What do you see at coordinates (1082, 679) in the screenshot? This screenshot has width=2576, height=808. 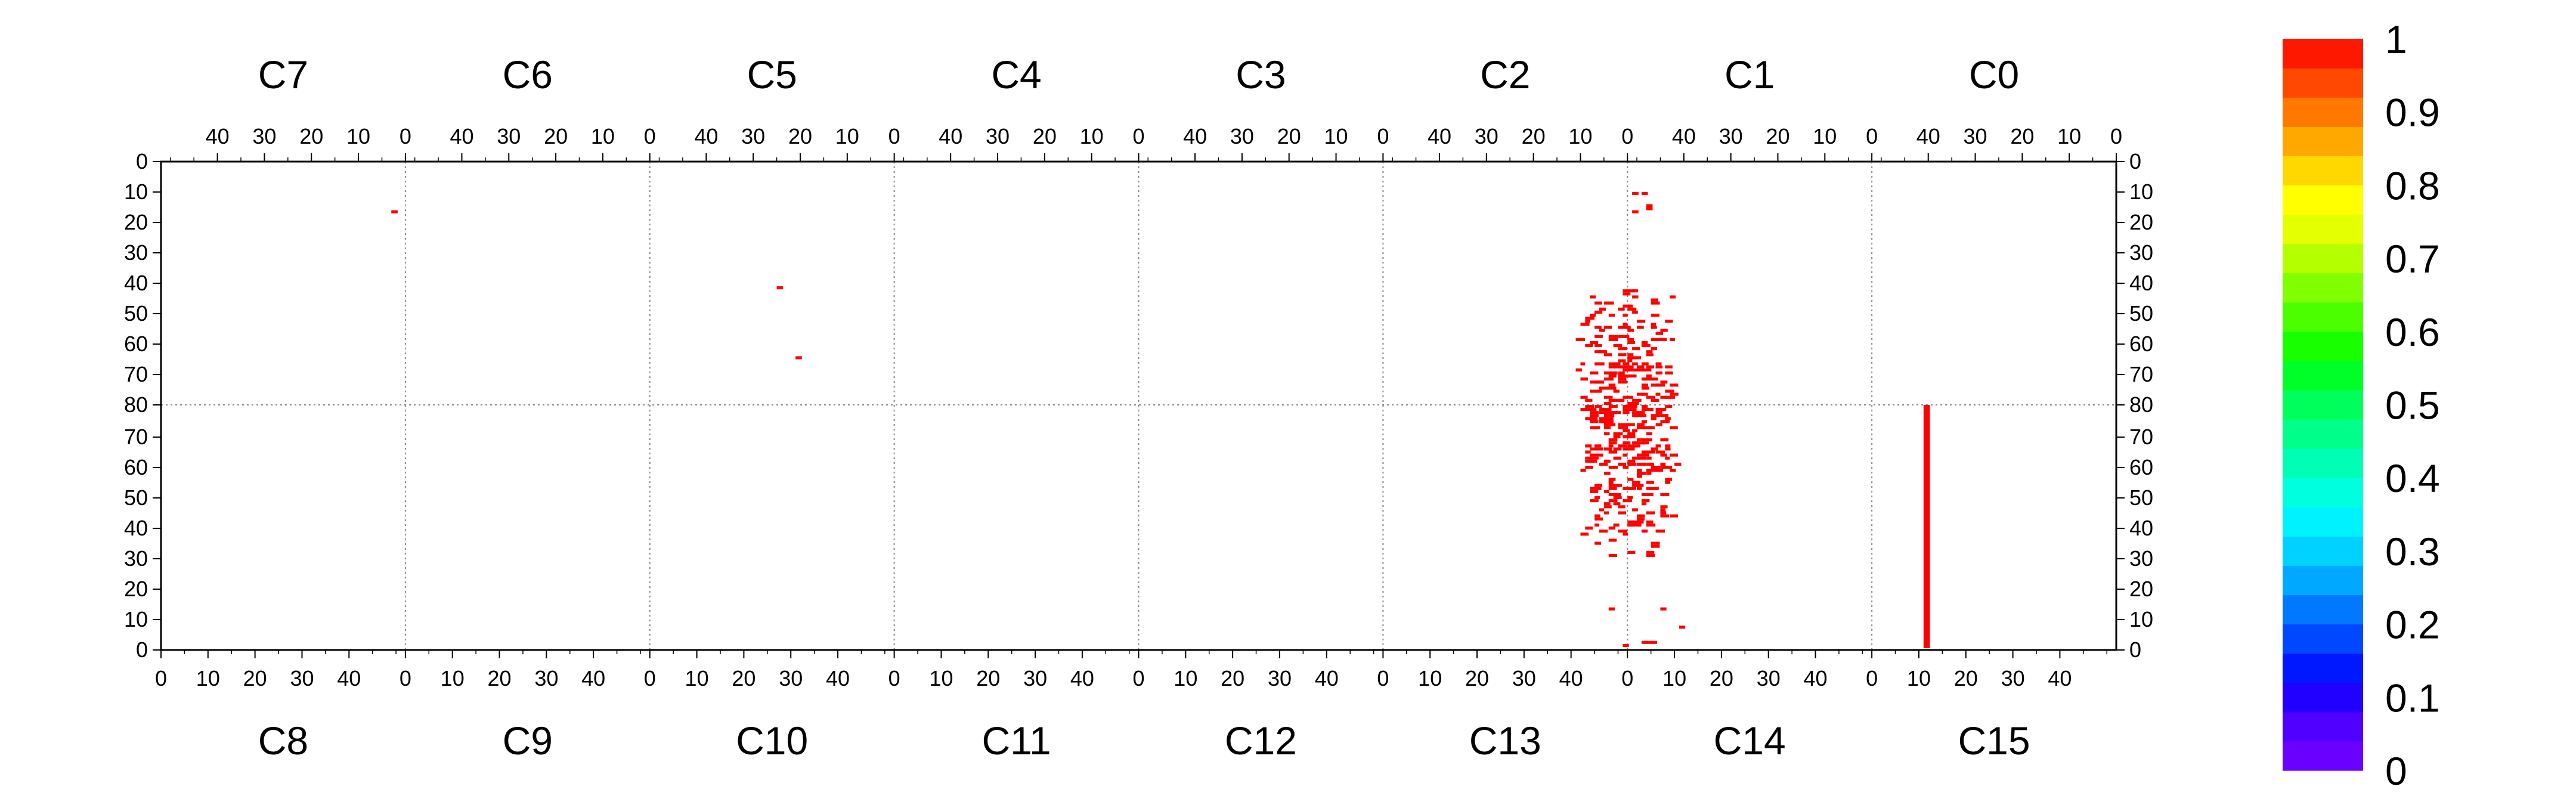 I see `bottom-x-tick-label: 40` at bounding box center [1082, 679].